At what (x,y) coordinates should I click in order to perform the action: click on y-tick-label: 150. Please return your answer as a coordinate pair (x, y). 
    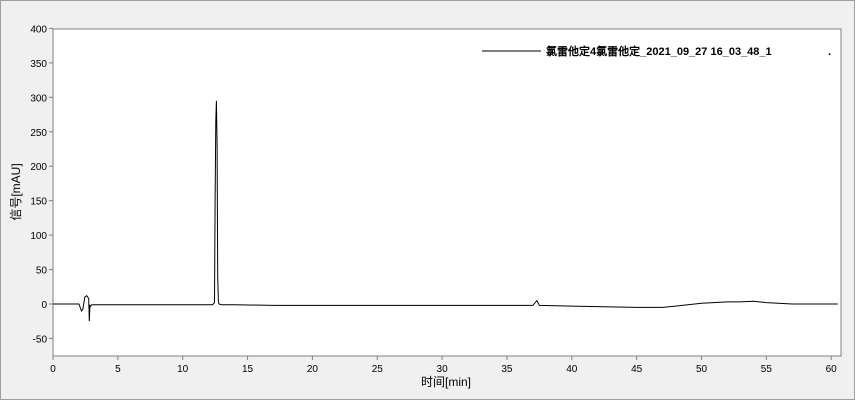
    Looking at the image, I should click on (38, 202).